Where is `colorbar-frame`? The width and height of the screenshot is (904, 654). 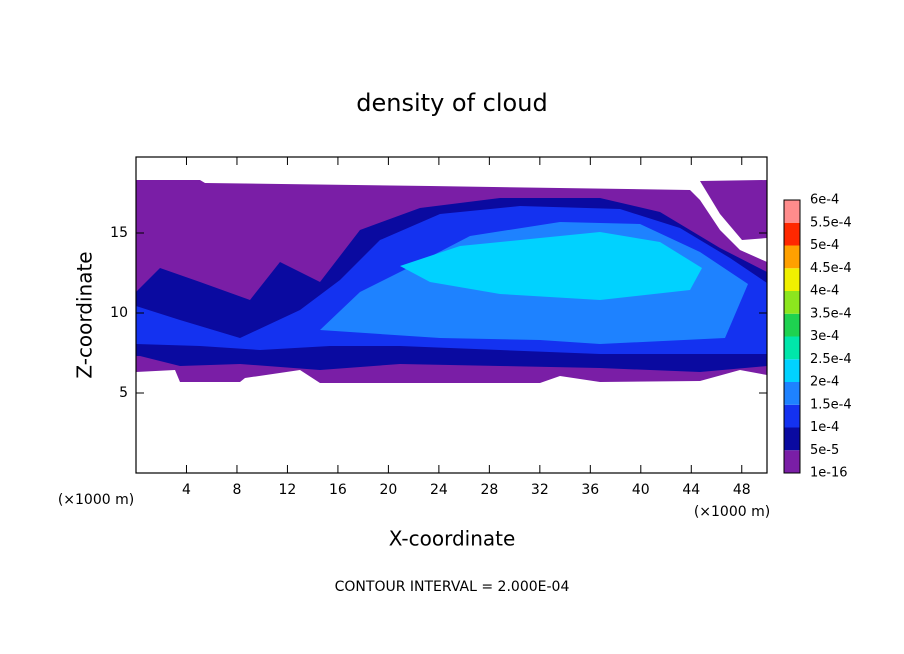 colorbar-frame is located at coordinates (792, 336).